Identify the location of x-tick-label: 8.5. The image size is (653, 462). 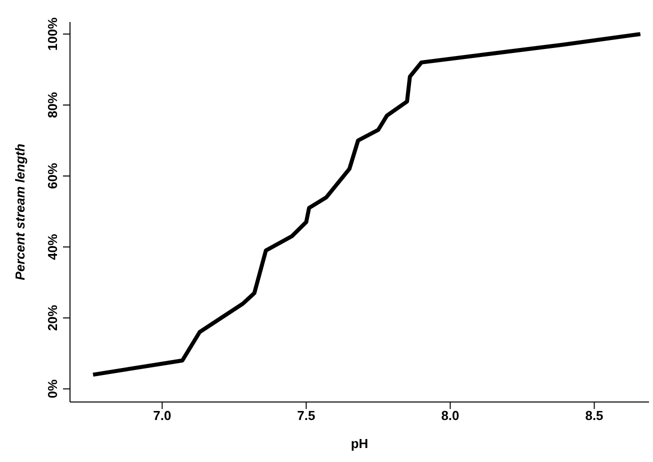
(594, 416).